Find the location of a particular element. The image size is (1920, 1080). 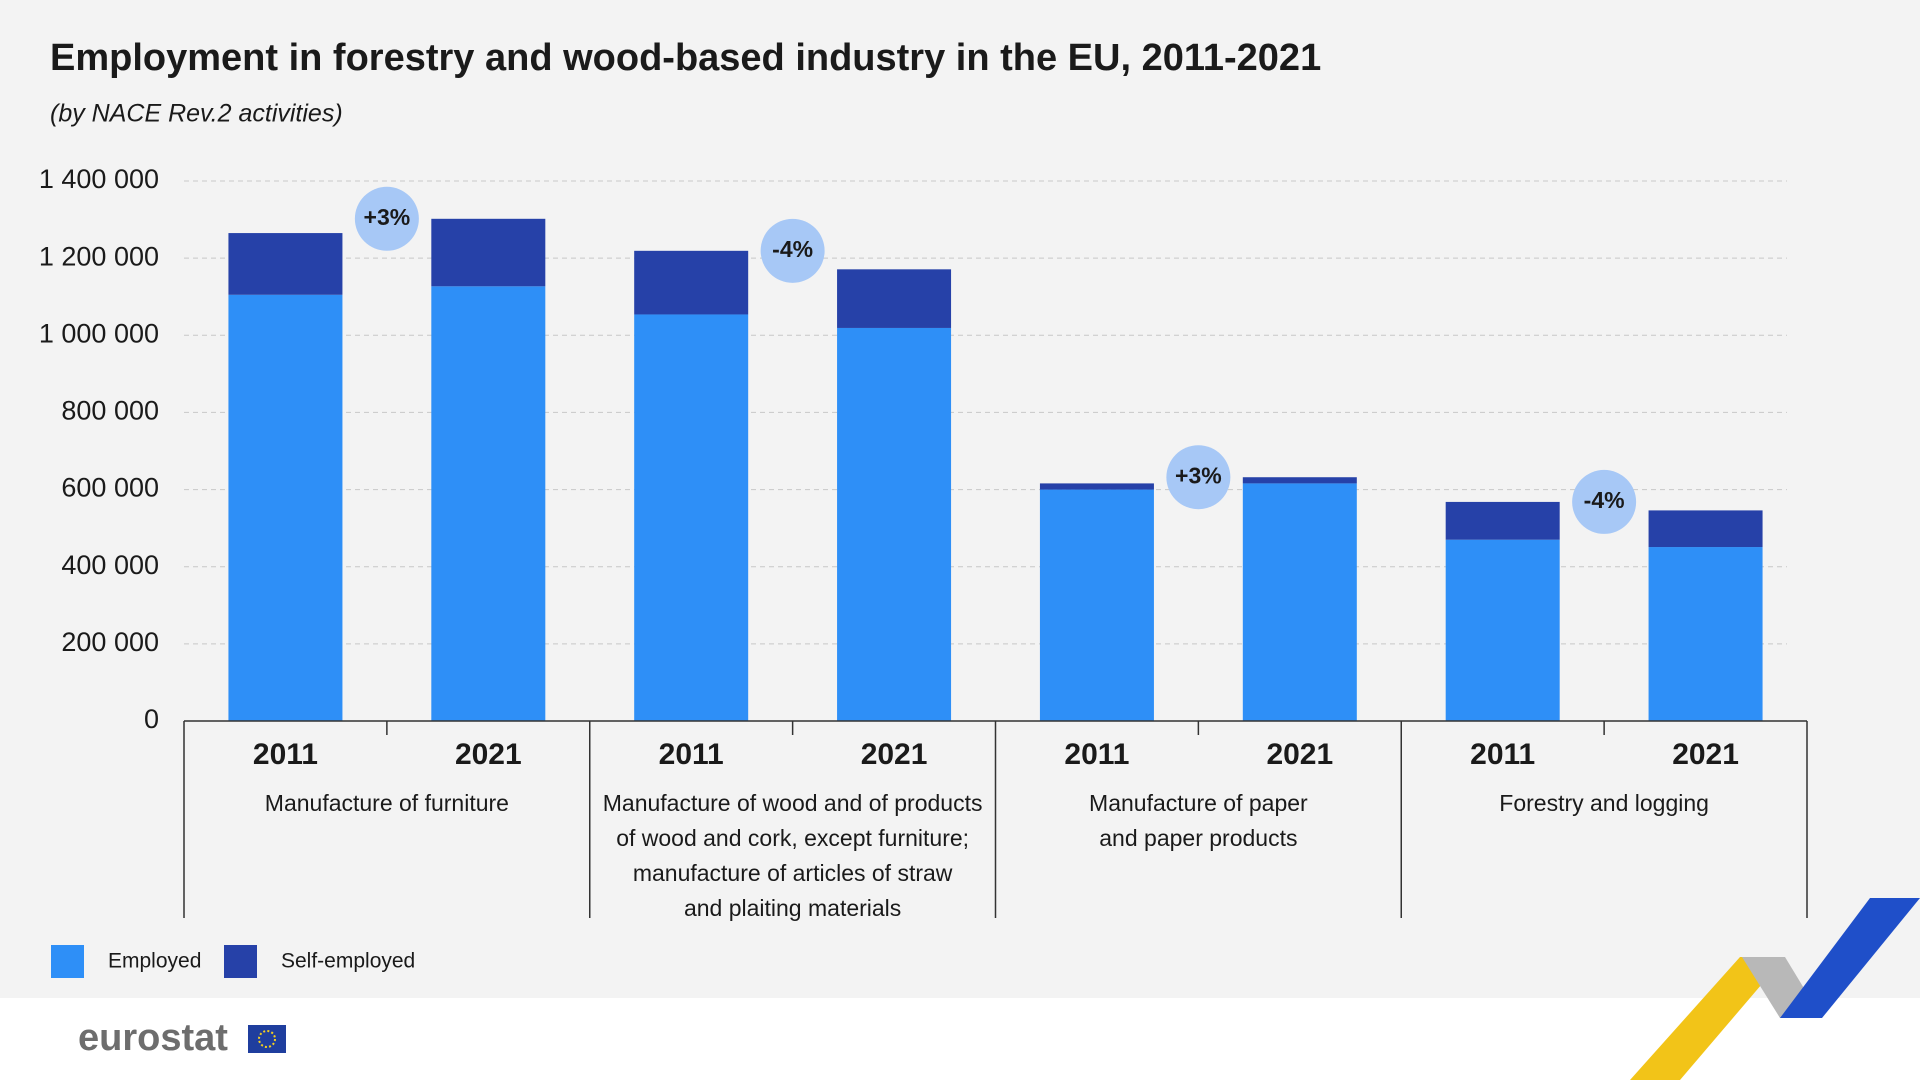

eu-flag is located at coordinates (267, 1039).